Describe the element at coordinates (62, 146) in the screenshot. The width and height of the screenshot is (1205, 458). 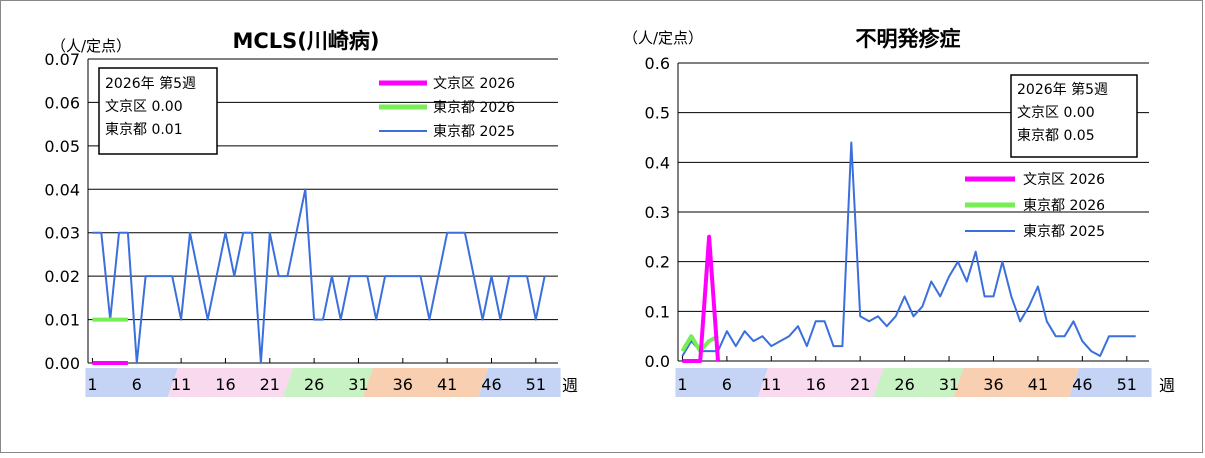
I see `y-tick-label: 0.05` at that location.